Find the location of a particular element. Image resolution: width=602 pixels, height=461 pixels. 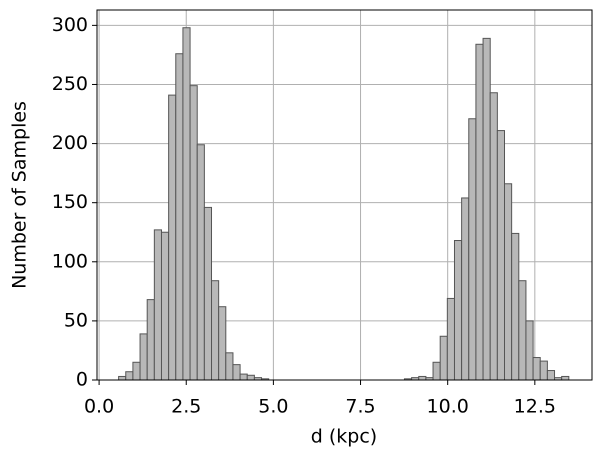

y-tick-label: 150 is located at coordinates (70, 202).